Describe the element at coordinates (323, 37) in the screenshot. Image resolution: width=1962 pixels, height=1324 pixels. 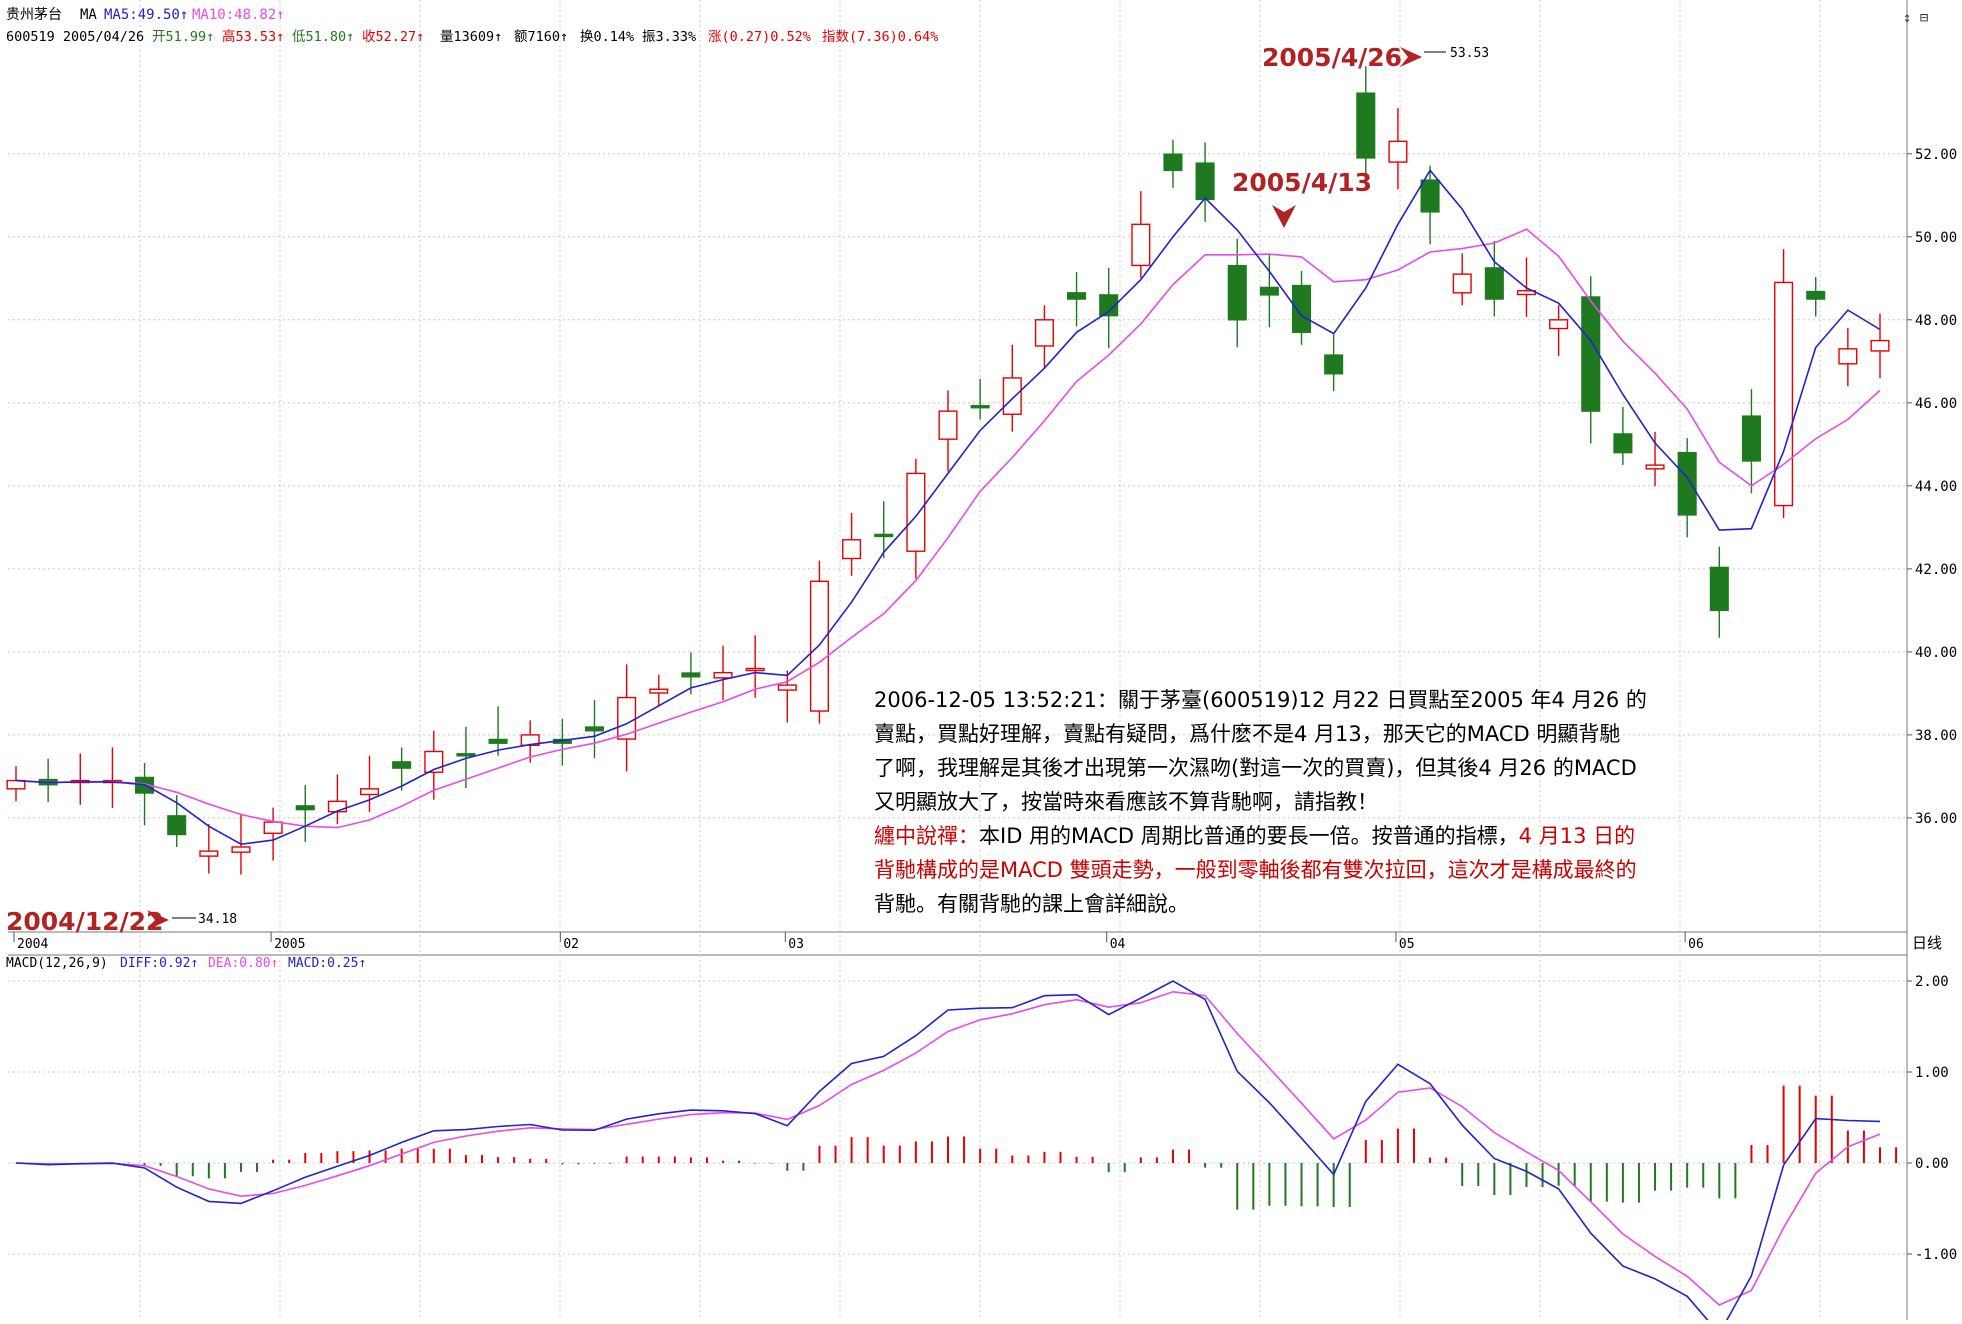
I see `low-value: 低51.80↑` at that location.